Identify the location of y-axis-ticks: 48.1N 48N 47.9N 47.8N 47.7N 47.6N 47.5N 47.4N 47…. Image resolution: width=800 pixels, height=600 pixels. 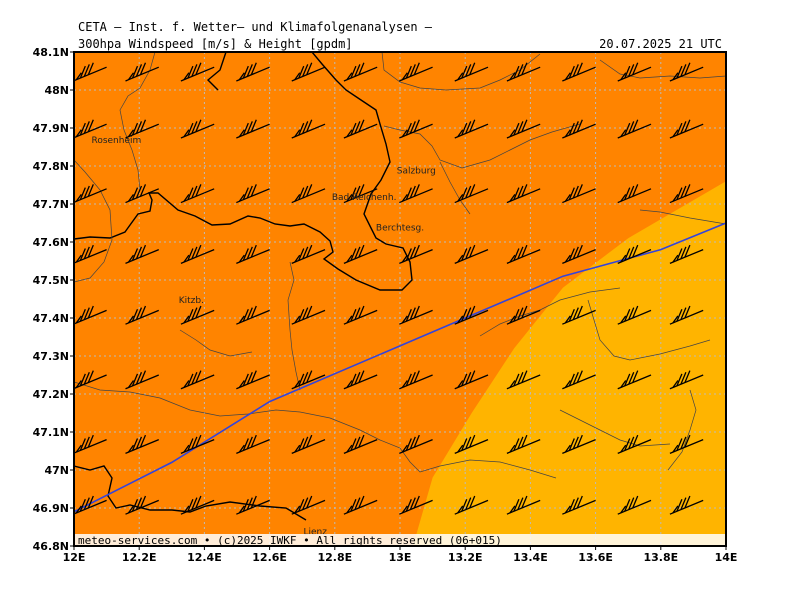
(53, 299).